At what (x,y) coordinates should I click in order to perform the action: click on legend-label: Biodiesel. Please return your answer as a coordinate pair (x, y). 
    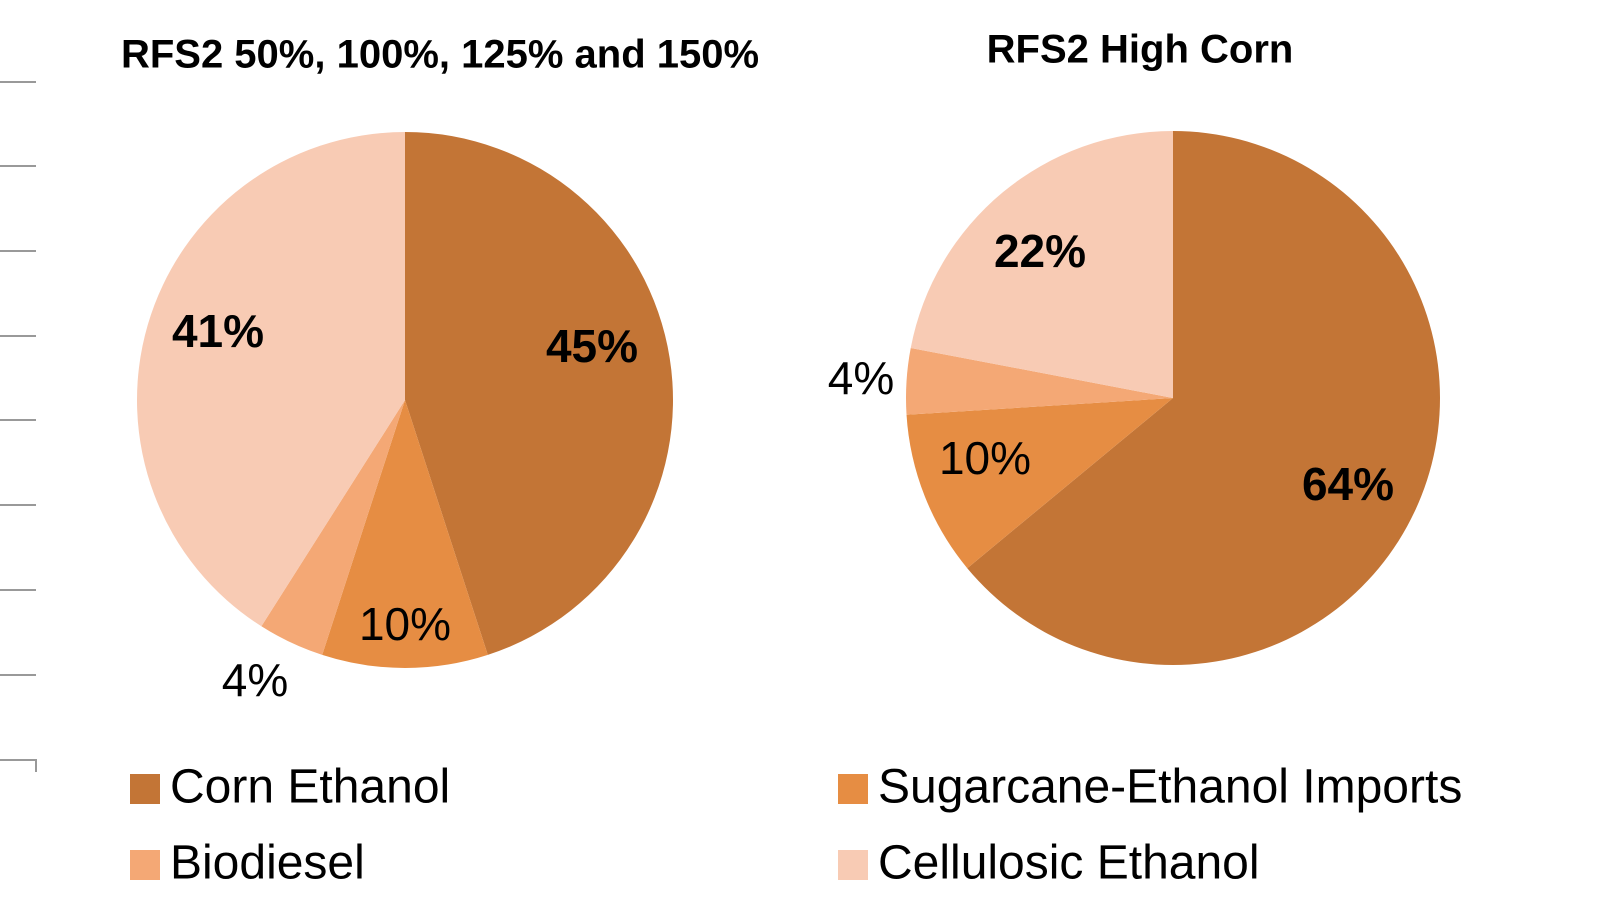
    Looking at the image, I should click on (267, 863).